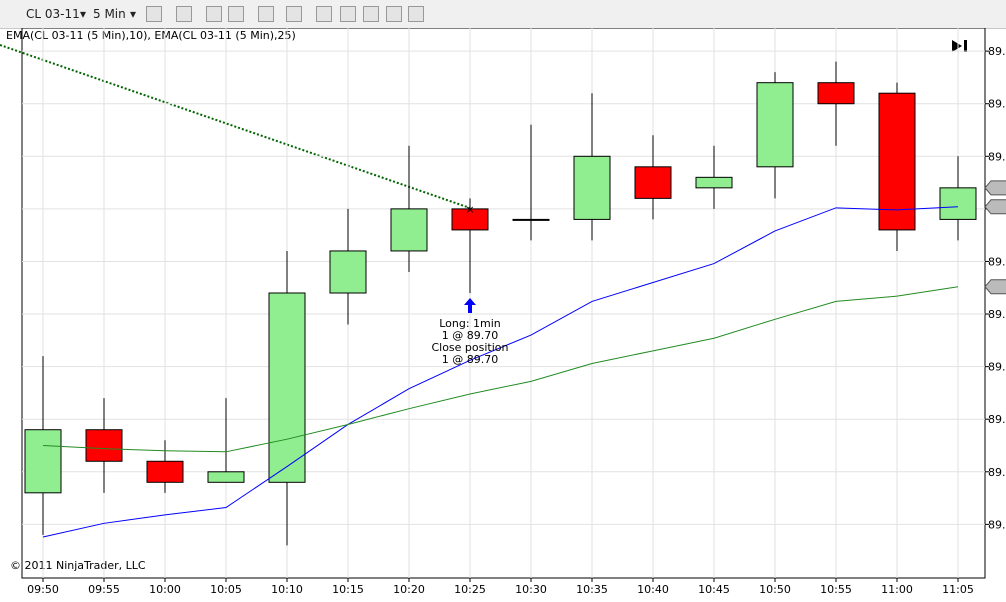  I want to click on long-arrow, so click(470, 306).